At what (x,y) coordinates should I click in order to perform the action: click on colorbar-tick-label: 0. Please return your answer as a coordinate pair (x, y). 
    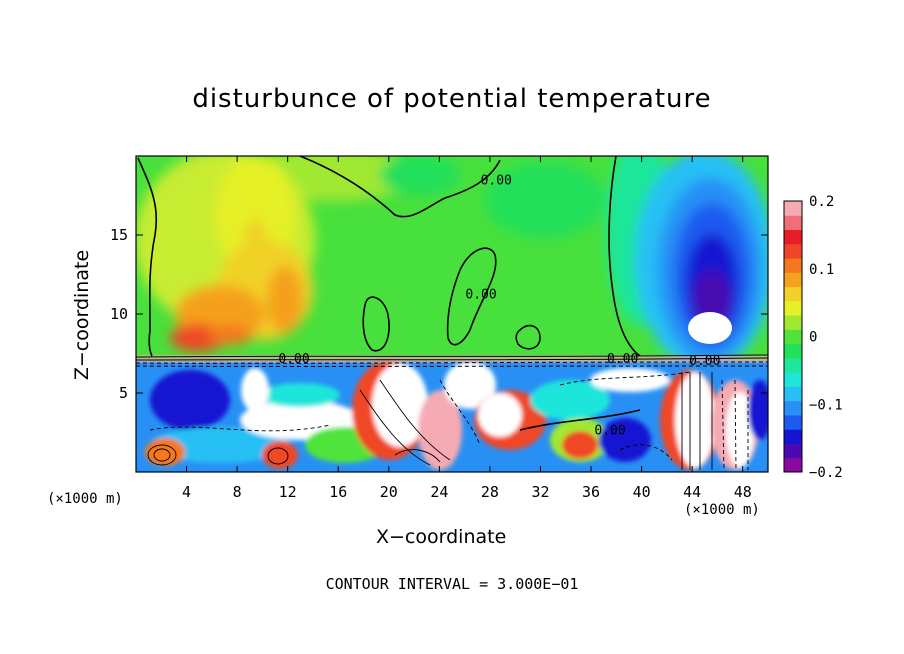
    Looking at the image, I should click on (813, 338).